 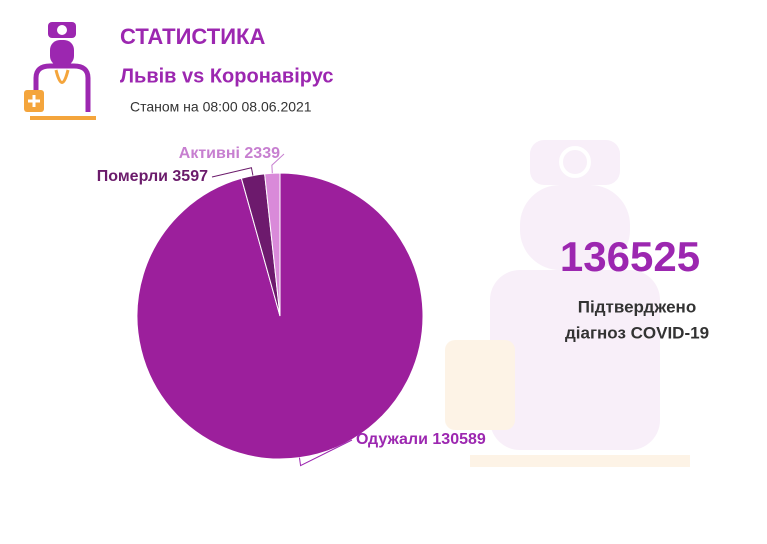 I want to click on data-label: Померли 3597, so click(x=152, y=176).